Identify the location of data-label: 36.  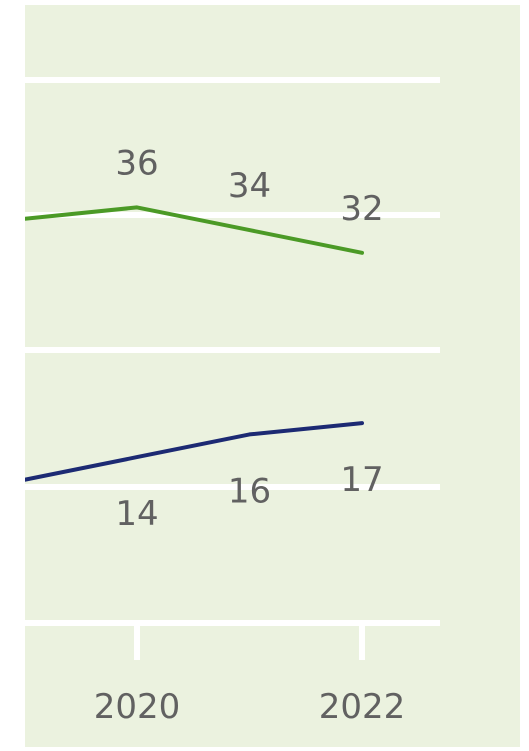
(136, 163).